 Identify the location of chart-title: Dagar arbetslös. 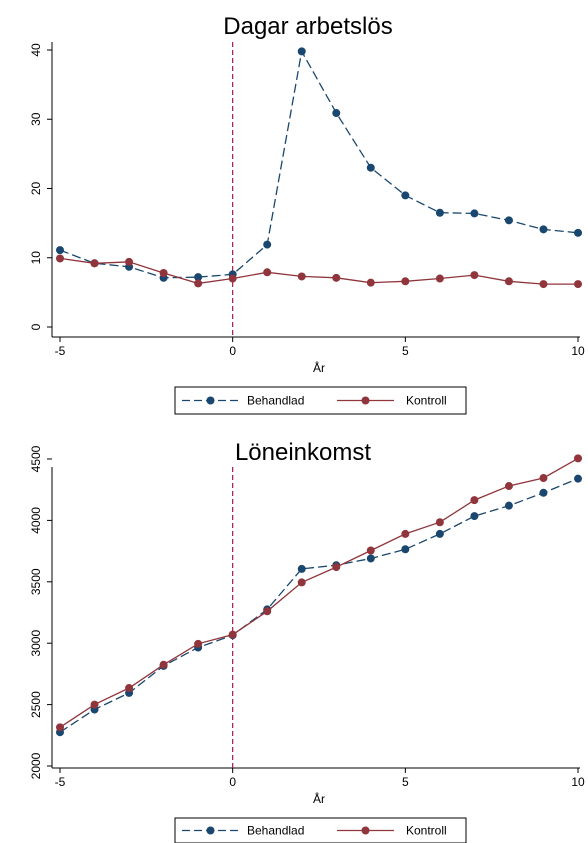
(307, 26).